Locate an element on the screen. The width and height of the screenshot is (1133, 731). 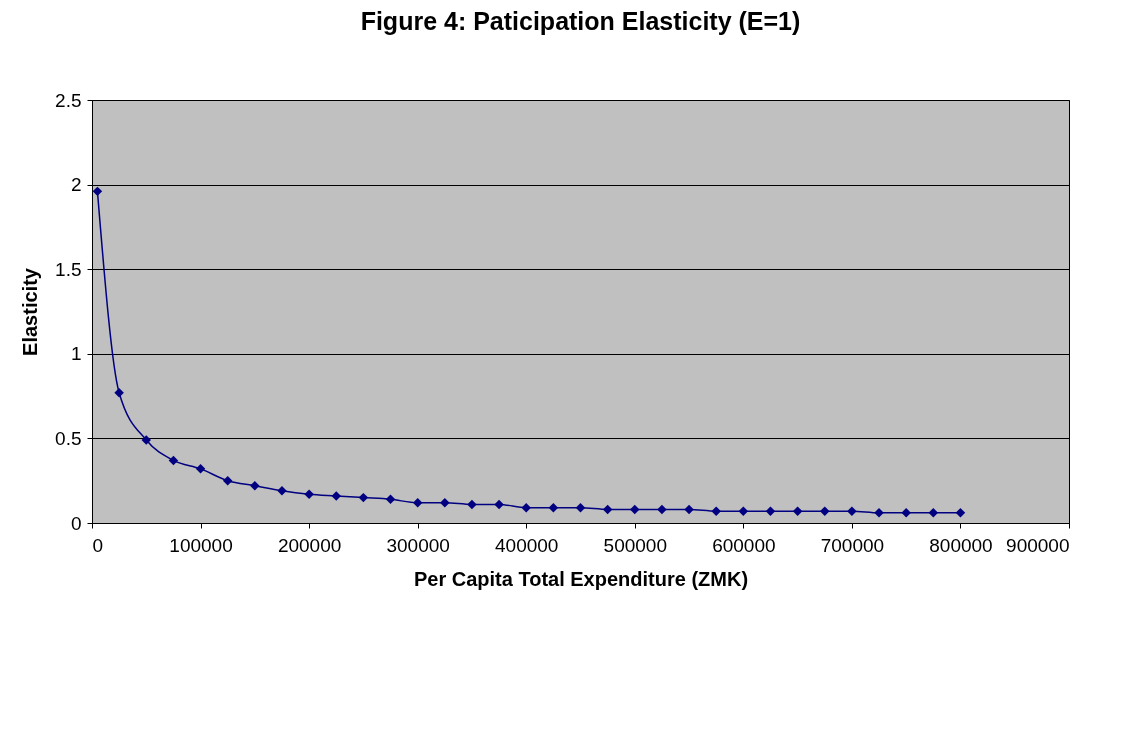
y-axis-title: Elasticity is located at coordinates (30, 311).